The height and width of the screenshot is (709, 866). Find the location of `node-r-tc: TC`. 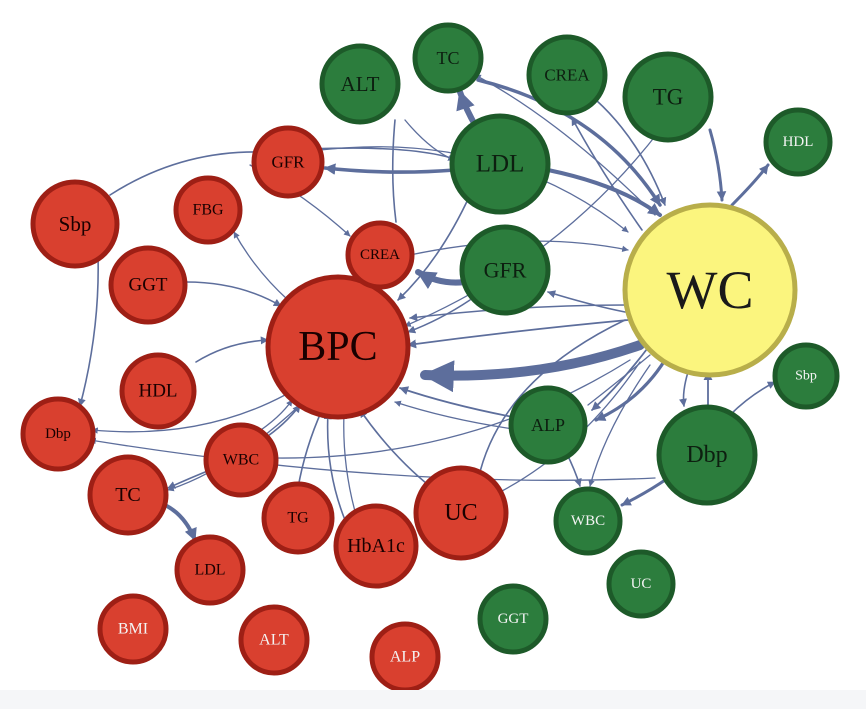

node-r-tc: TC is located at coordinates (128, 495).